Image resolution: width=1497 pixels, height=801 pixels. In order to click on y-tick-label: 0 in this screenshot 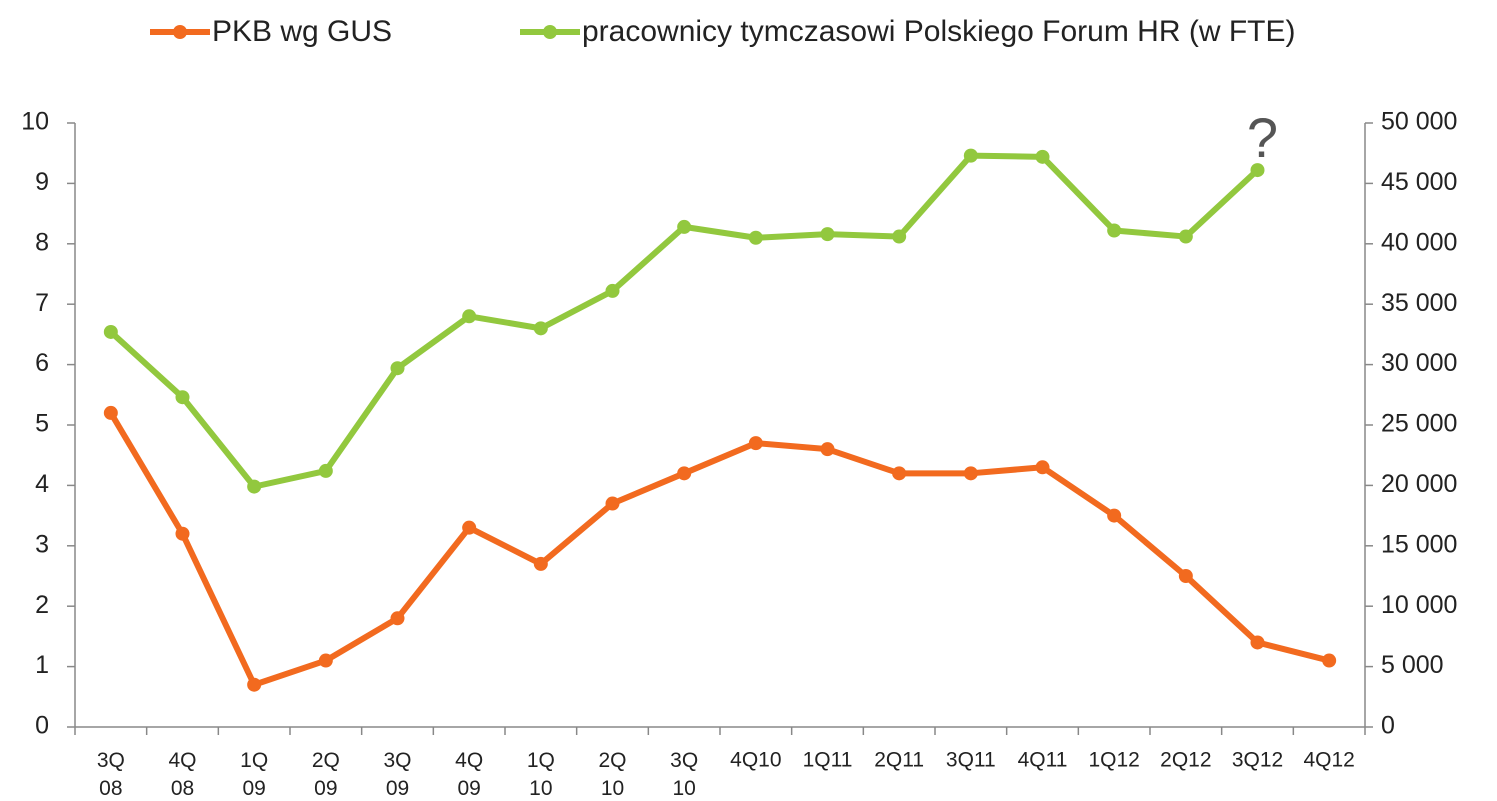, I will do `click(42, 726)`.